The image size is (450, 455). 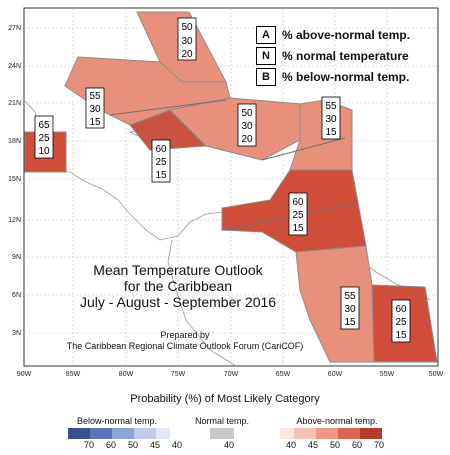 What do you see at coordinates (337, 421) in the screenshot?
I see `legend-above-title: Above-normal temp.` at bounding box center [337, 421].